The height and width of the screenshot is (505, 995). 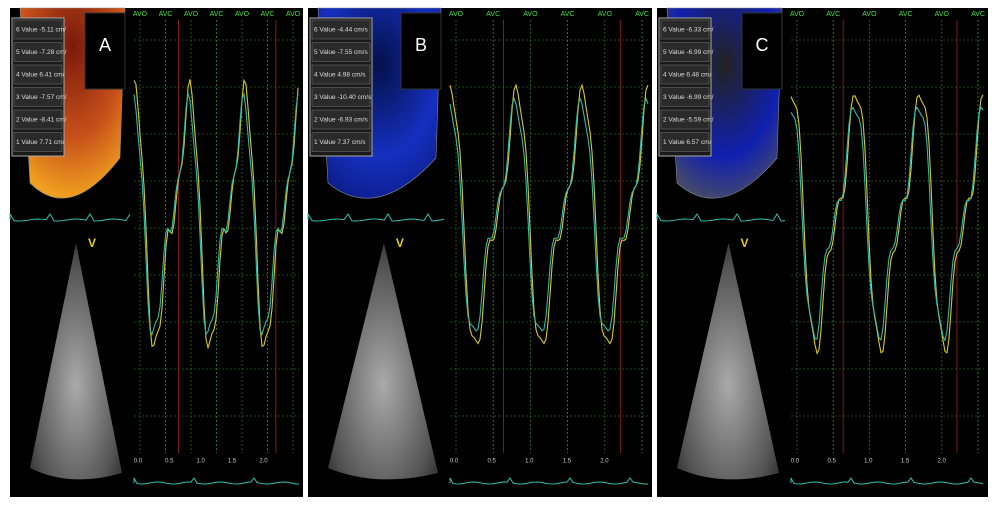 I want to click on value-text: 2 Value -6.93 cm/s, so click(x=341, y=120).